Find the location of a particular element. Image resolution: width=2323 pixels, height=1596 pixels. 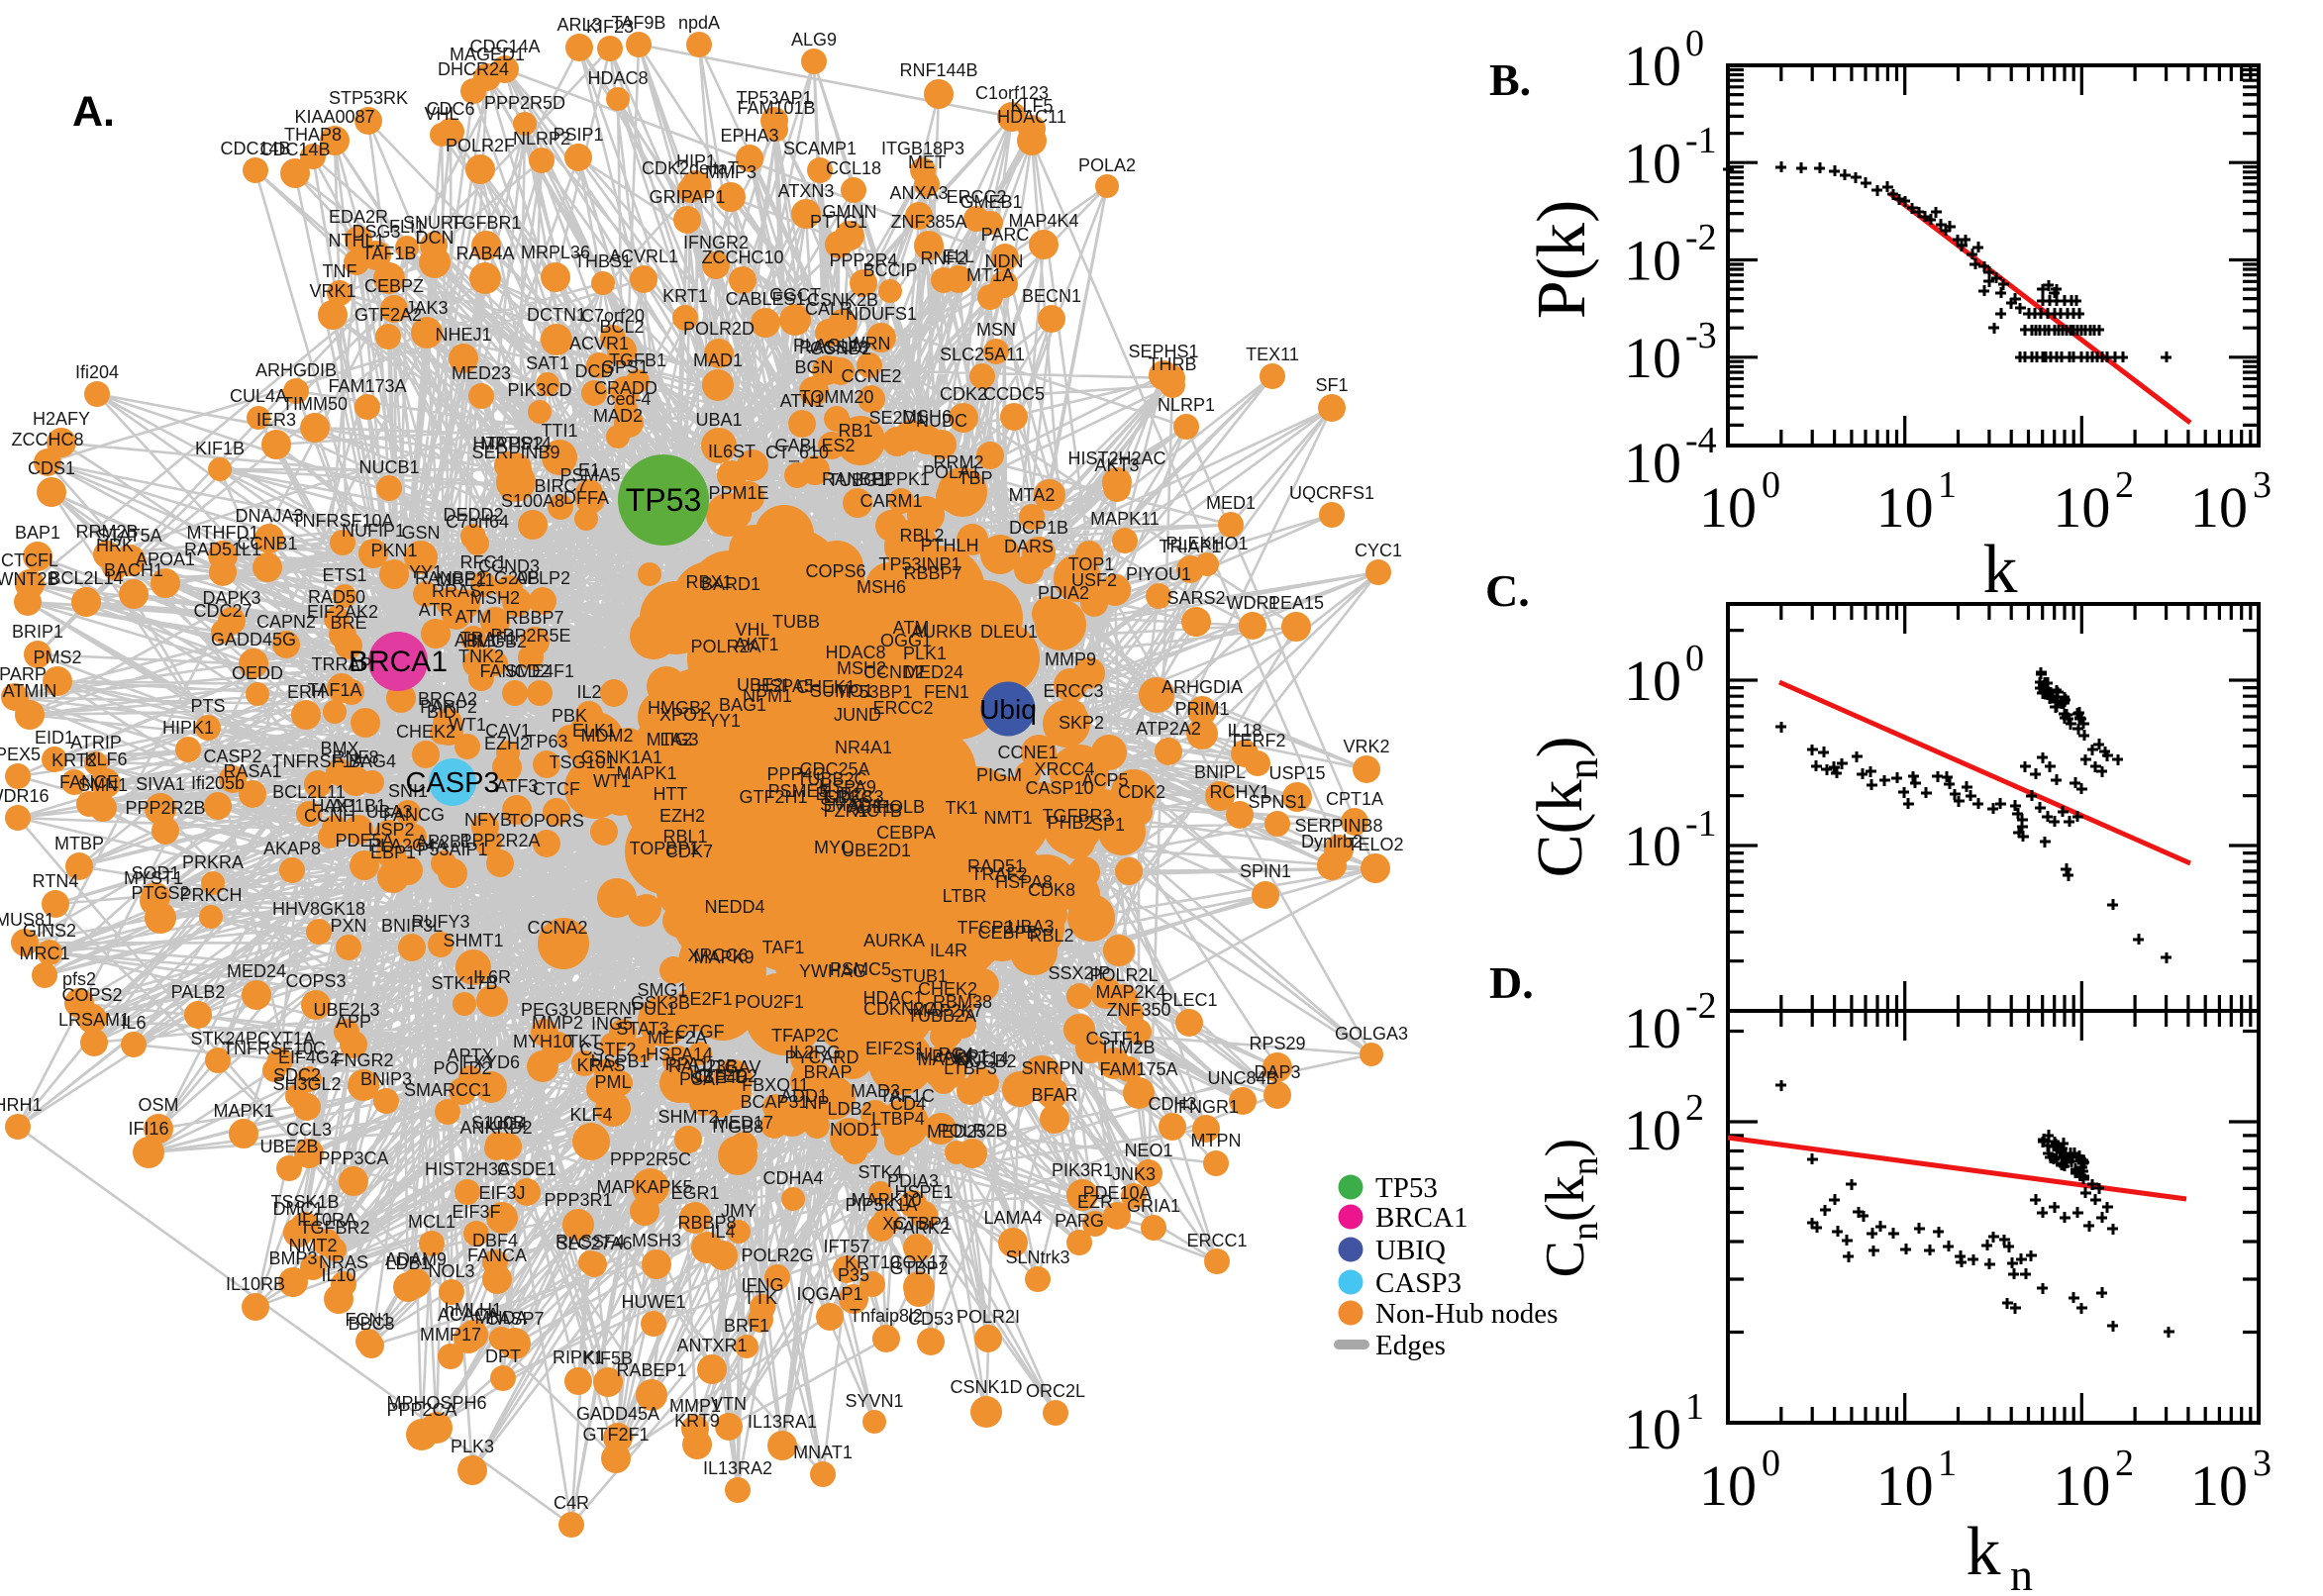

svg-text: RAD23B is located at coordinates (703, 1066).